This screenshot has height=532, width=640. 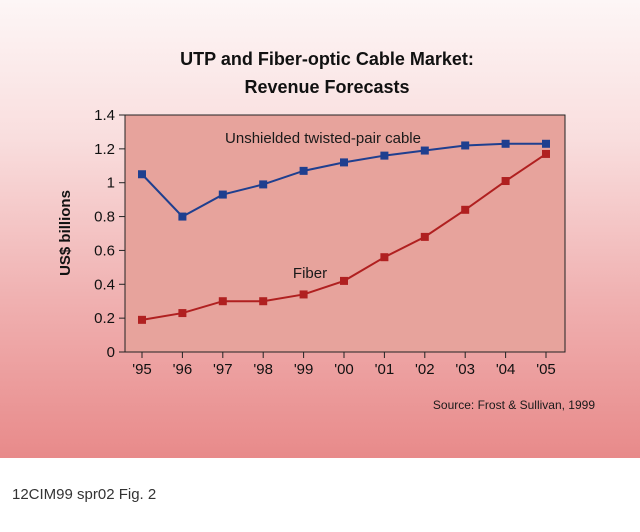 What do you see at coordinates (546, 369) in the screenshot?
I see `x-tick-label: '05` at bounding box center [546, 369].